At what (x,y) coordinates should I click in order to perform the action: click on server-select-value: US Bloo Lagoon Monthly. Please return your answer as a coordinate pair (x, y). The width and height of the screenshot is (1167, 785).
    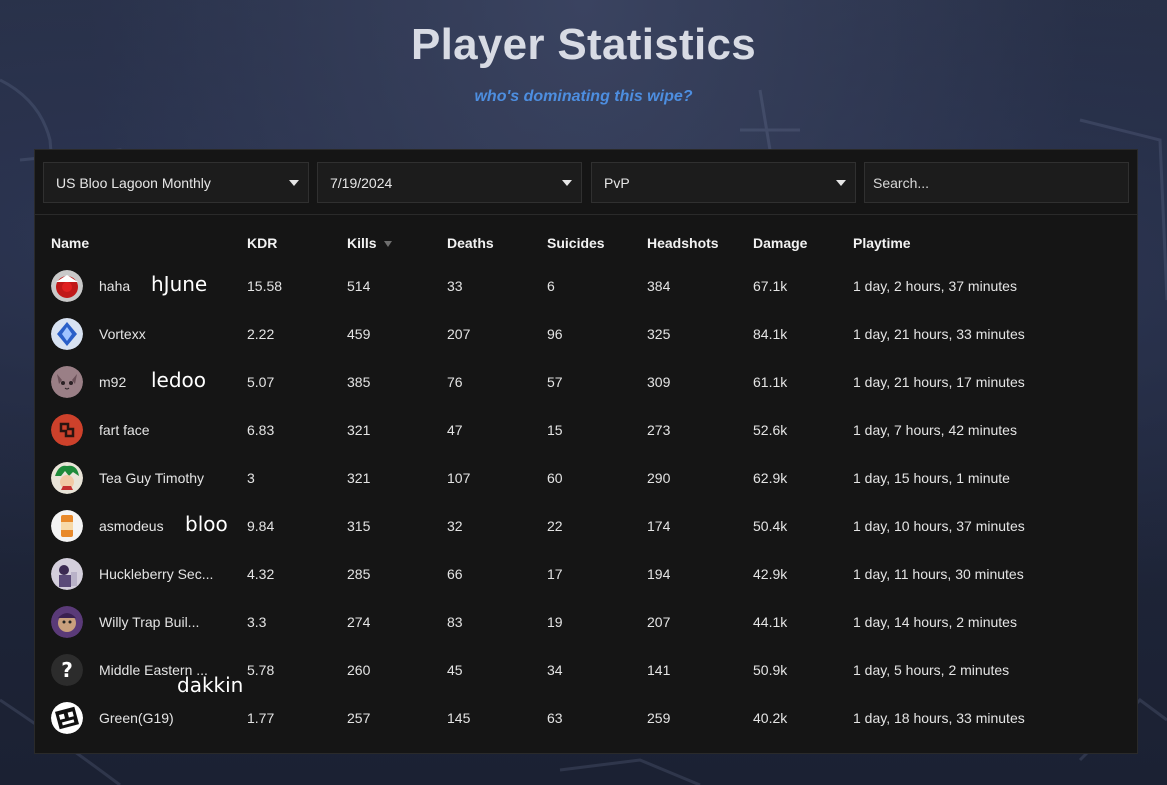
    Looking at the image, I should click on (133, 182).